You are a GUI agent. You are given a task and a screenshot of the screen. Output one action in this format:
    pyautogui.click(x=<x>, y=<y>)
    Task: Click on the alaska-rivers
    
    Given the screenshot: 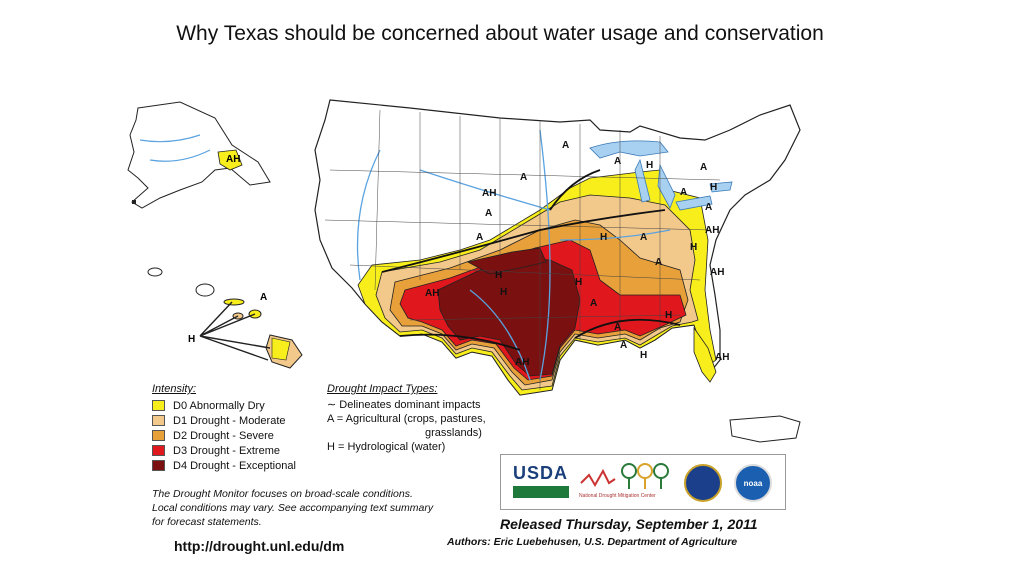 What is the action you would take?
    pyautogui.click(x=175, y=148)
    